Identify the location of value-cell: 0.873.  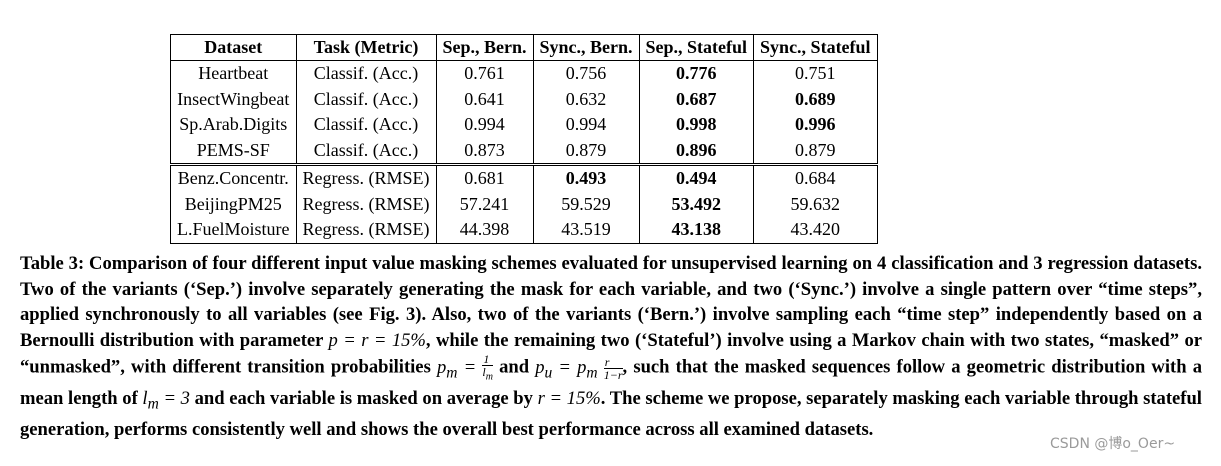
(484, 151).